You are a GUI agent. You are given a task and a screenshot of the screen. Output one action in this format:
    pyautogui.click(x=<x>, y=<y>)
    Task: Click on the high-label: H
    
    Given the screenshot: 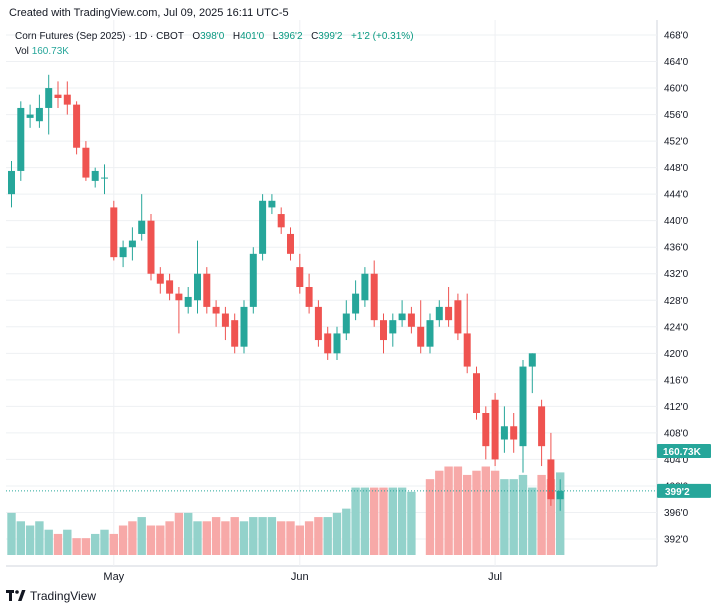 What is the action you would take?
    pyautogui.click(x=236, y=36)
    